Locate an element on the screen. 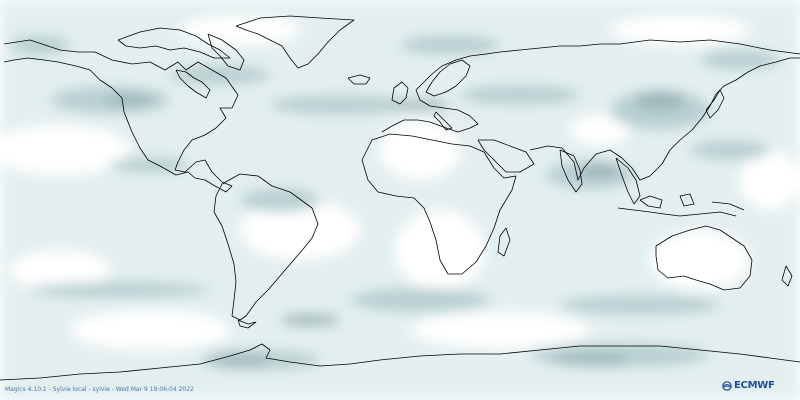 This screenshot has width=800, height=400. india-coast is located at coordinates (571, 171).